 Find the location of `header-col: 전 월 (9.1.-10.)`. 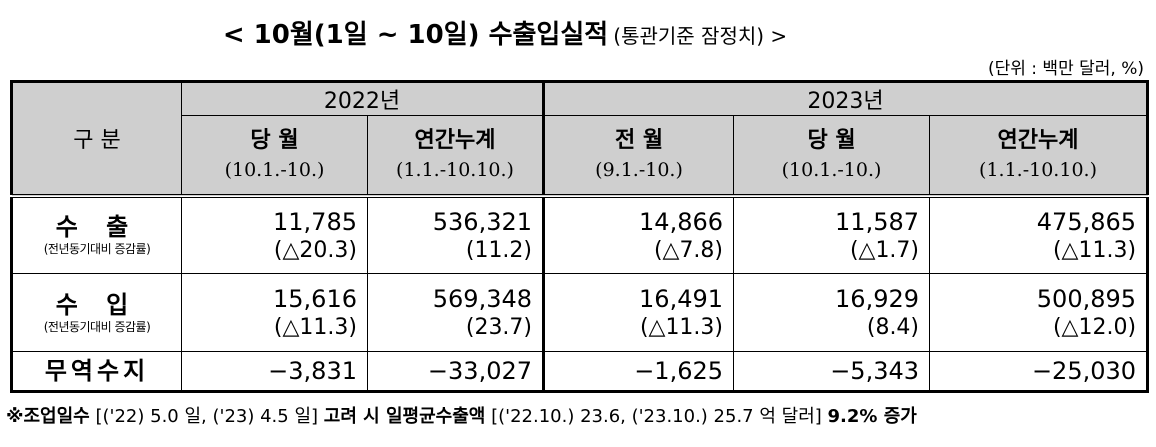

header-col: 전 월 (9.1.-10.) is located at coordinates (638, 156).